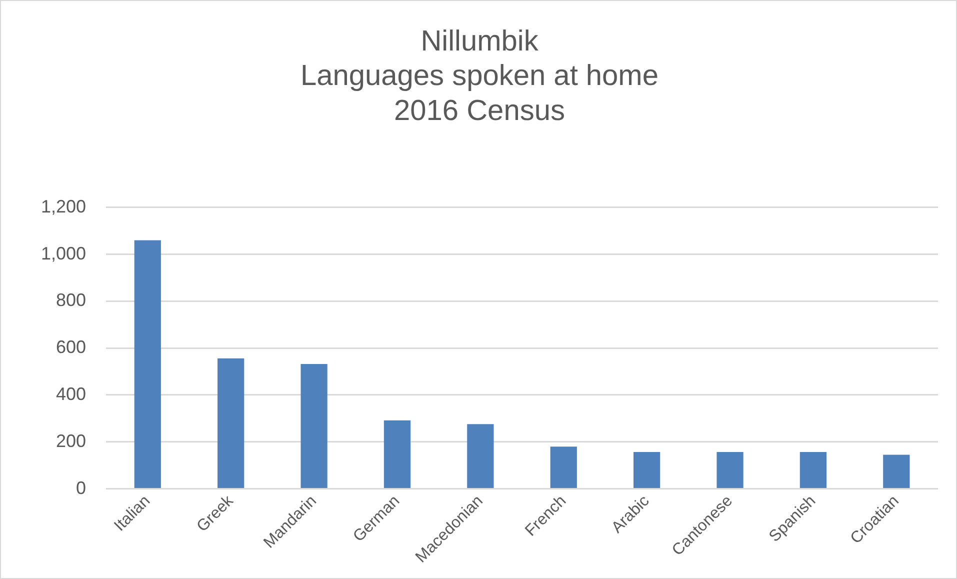 The width and height of the screenshot is (957, 579). What do you see at coordinates (71, 440) in the screenshot?
I see `y-tick-label: 200` at bounding box center [71, 440].